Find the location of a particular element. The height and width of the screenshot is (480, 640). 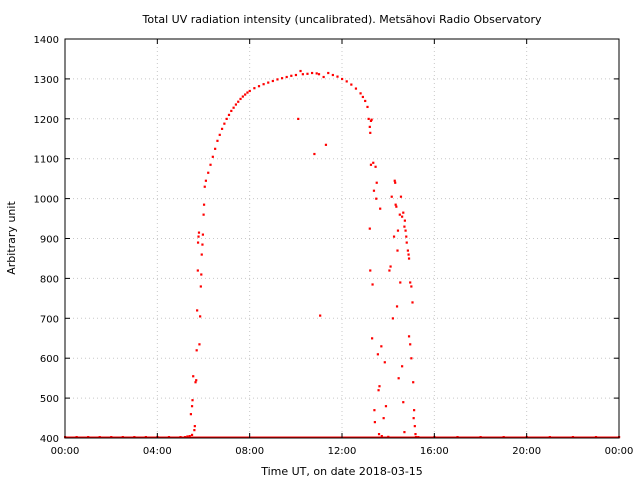

x-tick-label: 16:00 is located at coordinates (434, 451).